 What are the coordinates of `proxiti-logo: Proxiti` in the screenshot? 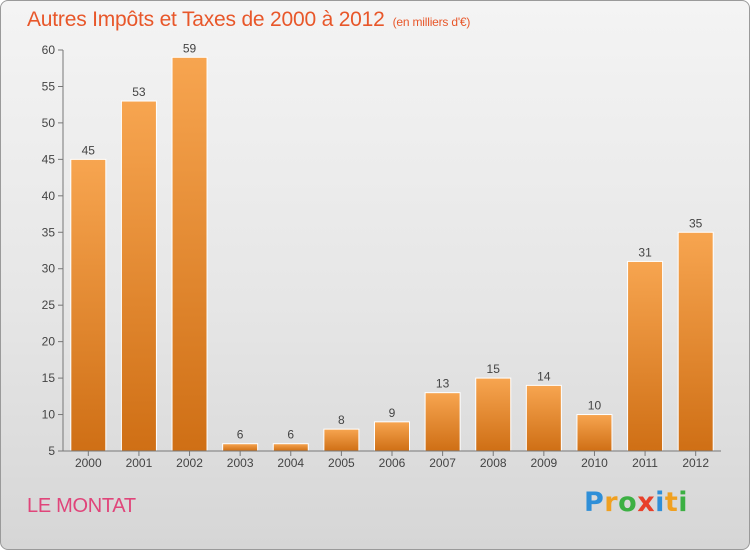 It's located at (636, 502).